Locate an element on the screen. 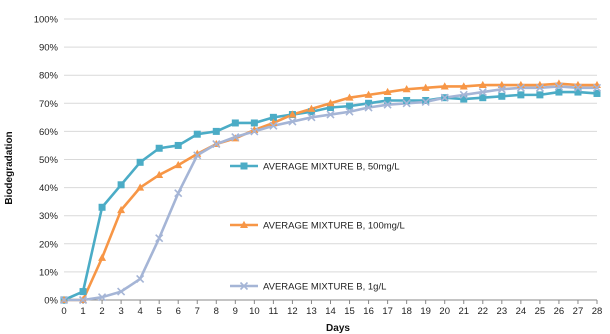 The height and width of the screenshot is (334, 610). x-tick-label: 9 is located at coordinates (235, 311).